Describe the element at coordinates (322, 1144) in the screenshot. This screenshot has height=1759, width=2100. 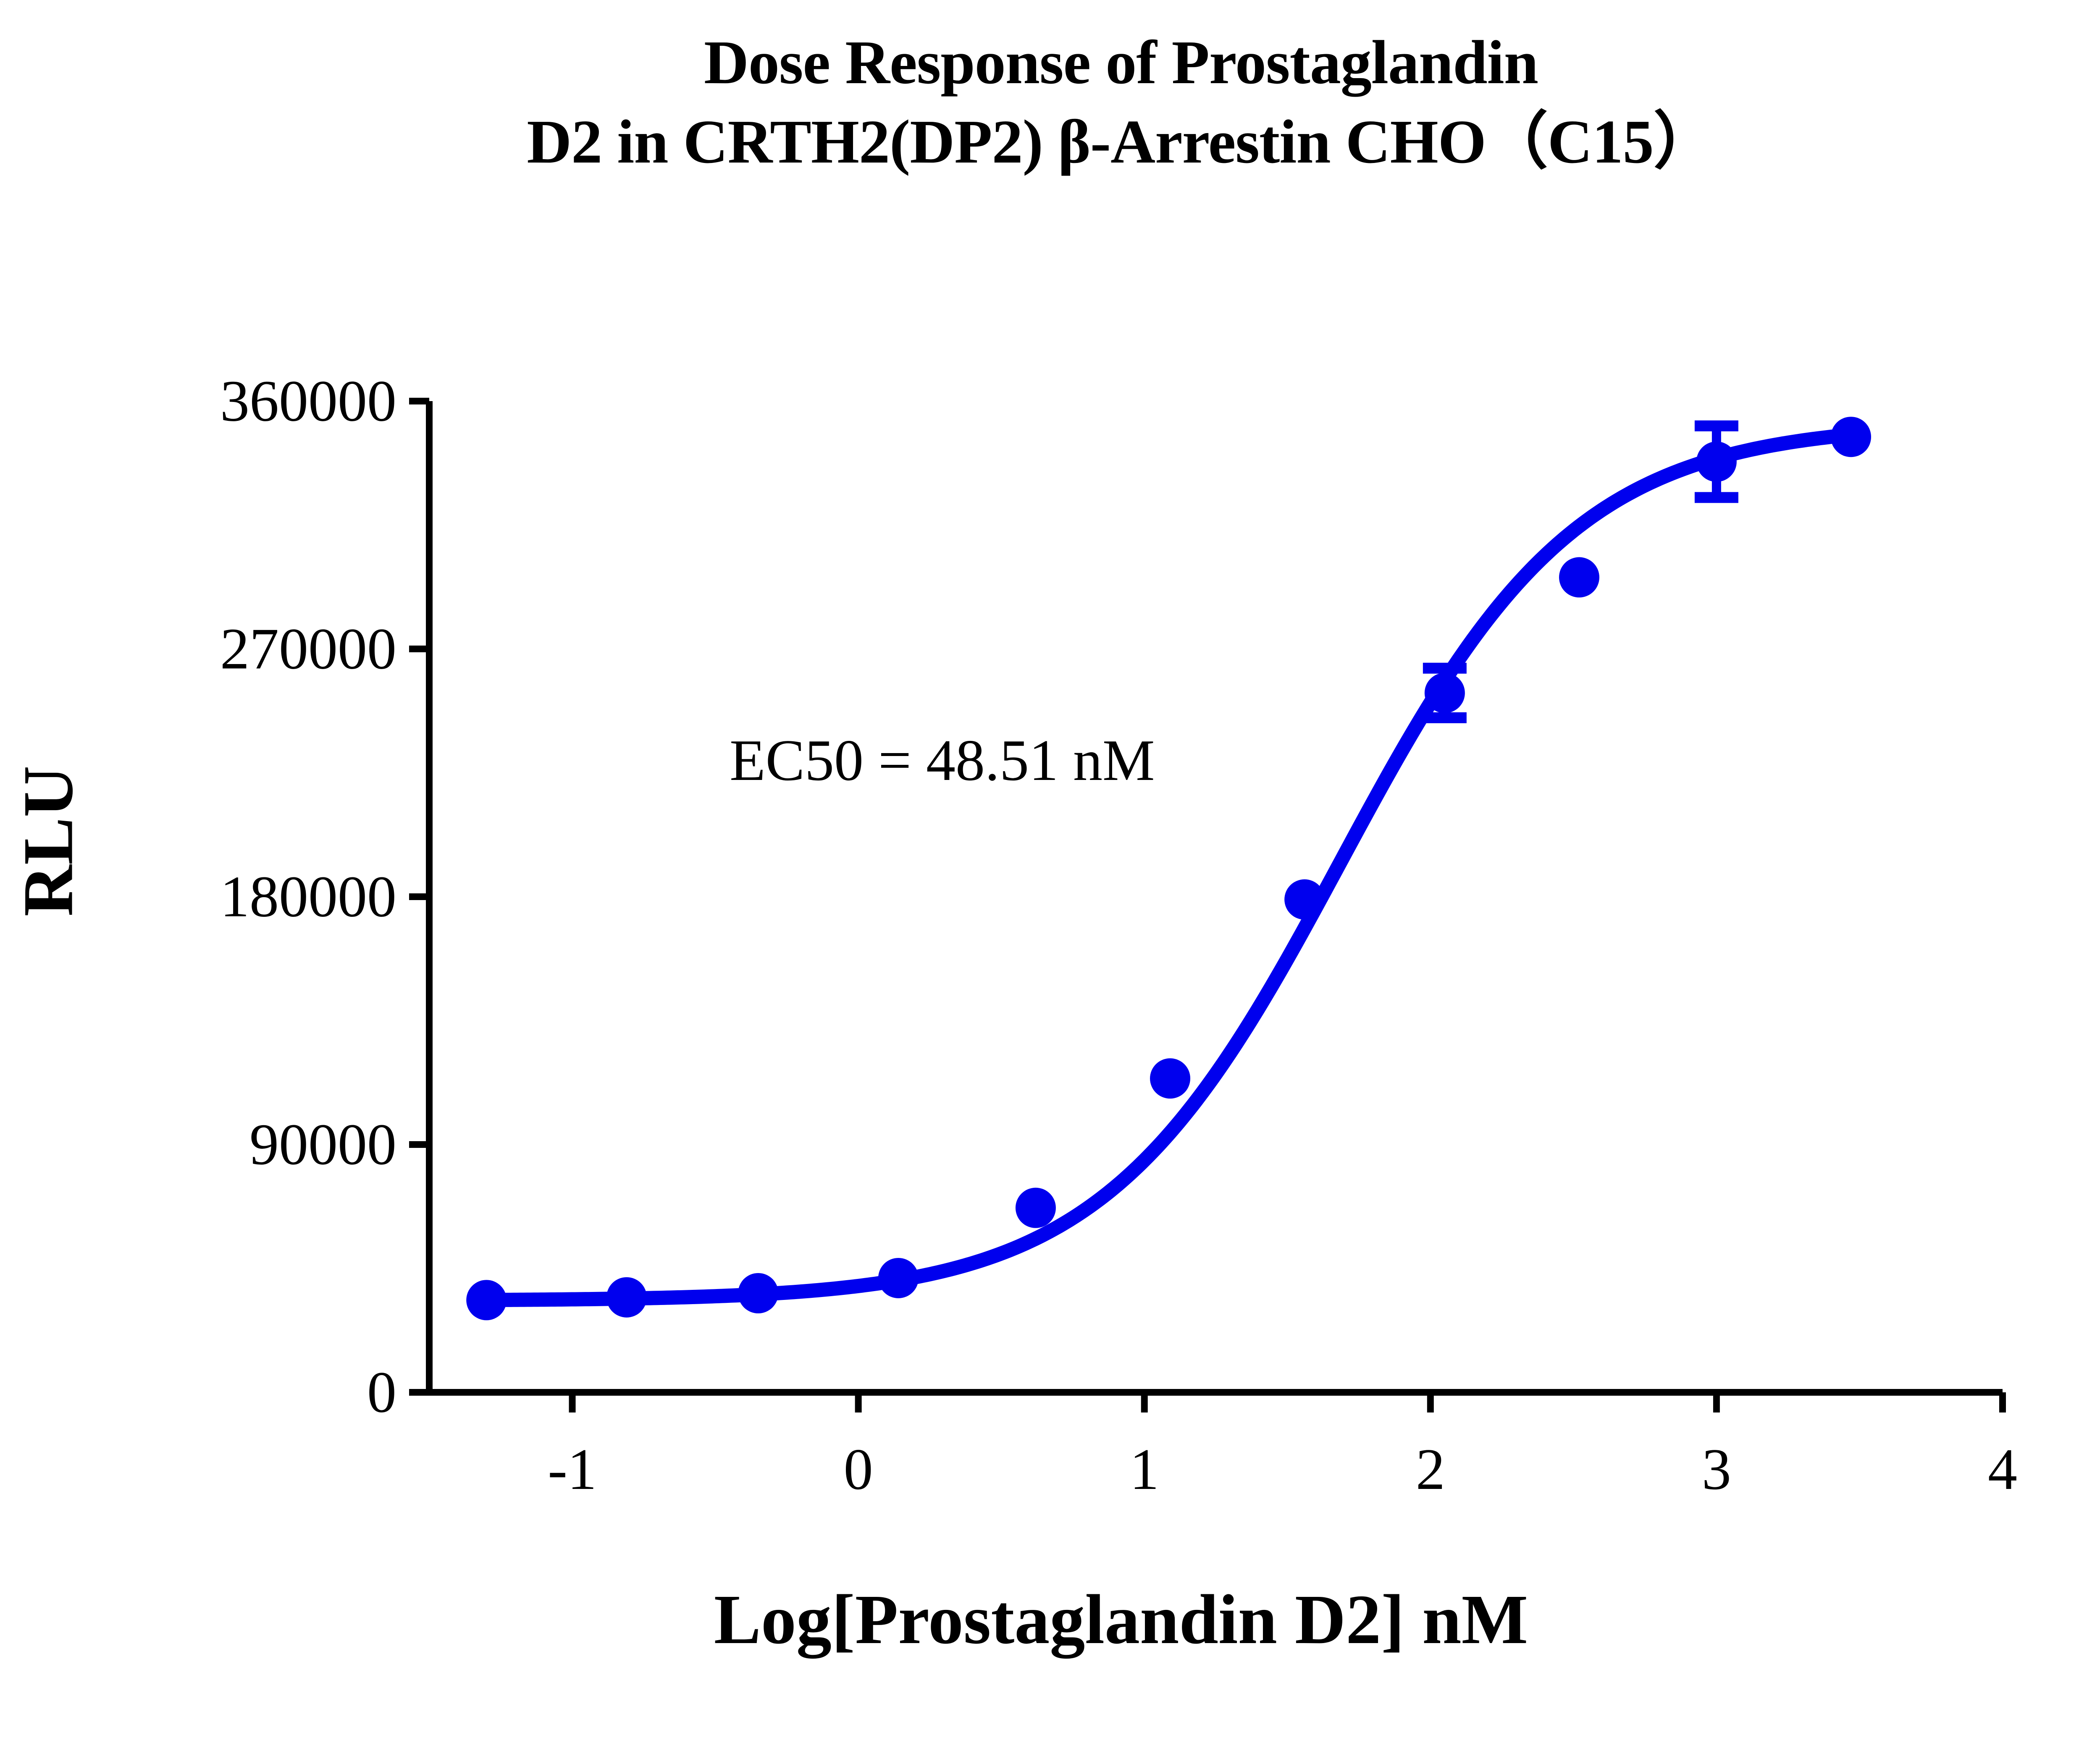
I see `y-tick-label: 90000` at that location.